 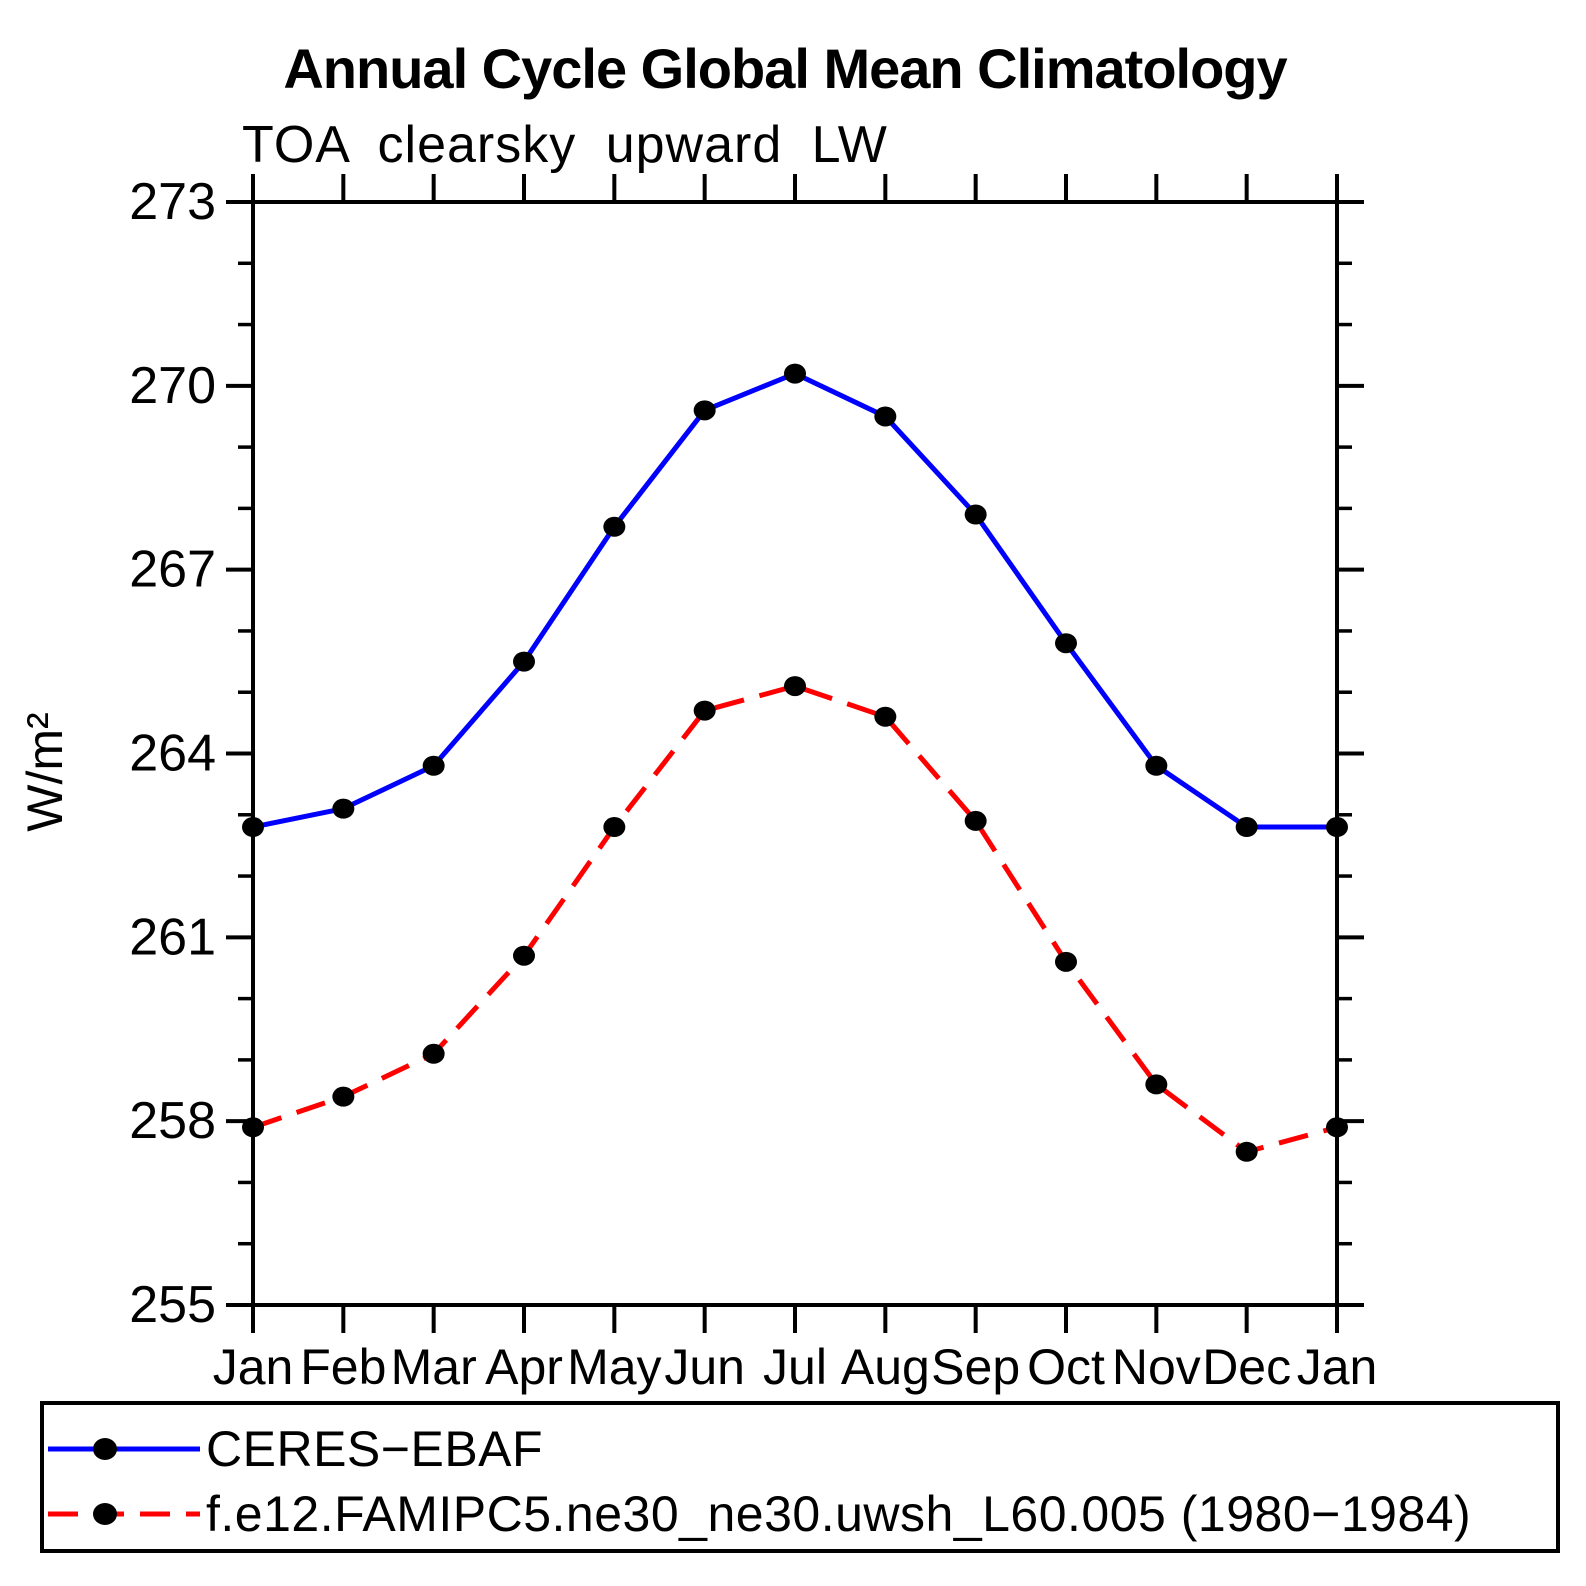 I want to click on y-tick-label: 258, so click(x=172, y=1121).